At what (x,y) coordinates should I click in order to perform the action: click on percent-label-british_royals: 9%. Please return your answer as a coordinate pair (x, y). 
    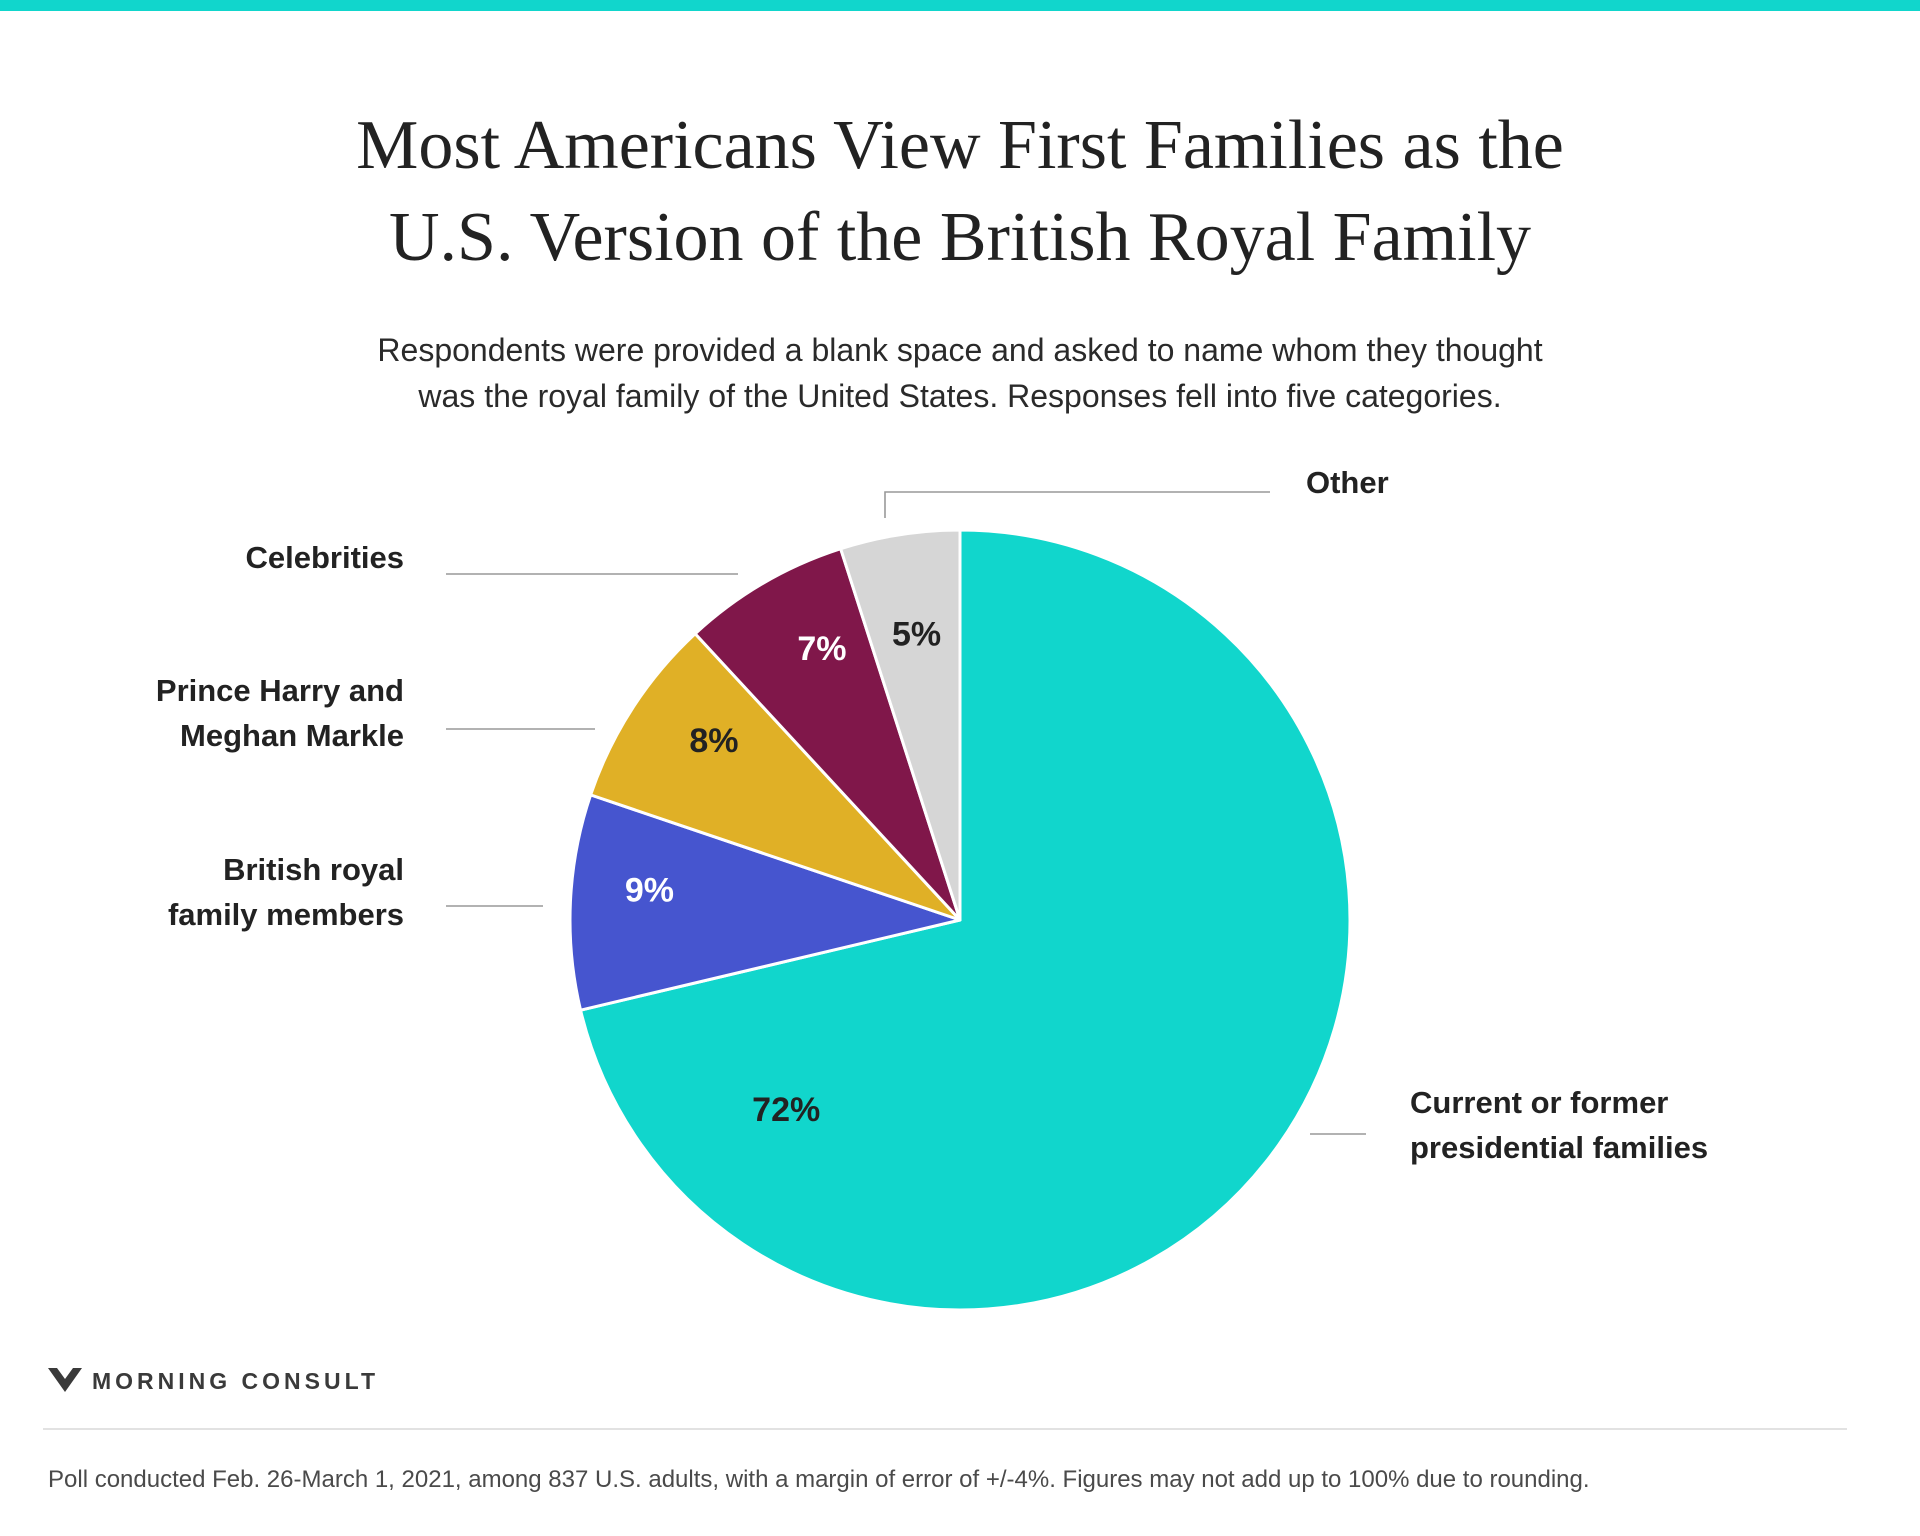
    Looking at the image, I should click on (649, 891).